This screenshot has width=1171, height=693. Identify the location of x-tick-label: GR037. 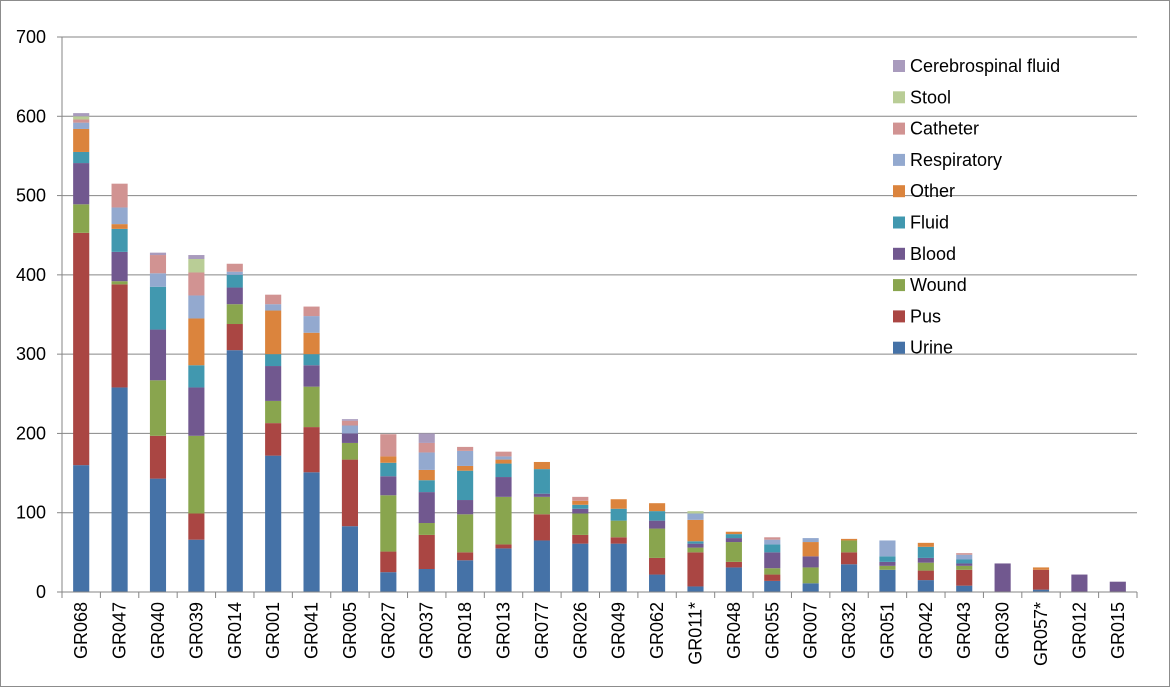
(427, 630).